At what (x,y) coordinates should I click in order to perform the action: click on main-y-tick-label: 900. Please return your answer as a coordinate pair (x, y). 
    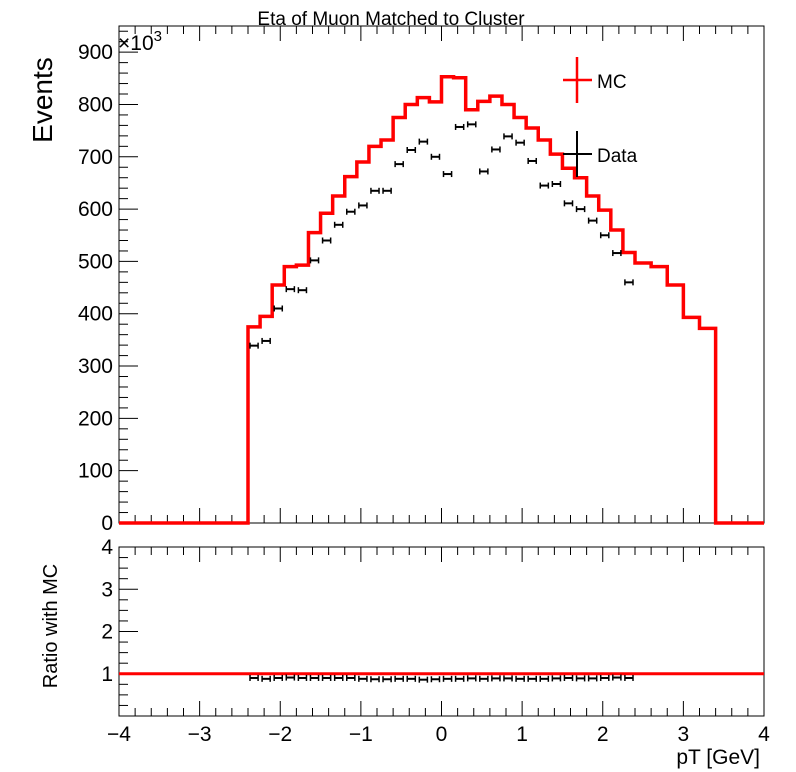
    Looking at the image, I should click on (95, 52).